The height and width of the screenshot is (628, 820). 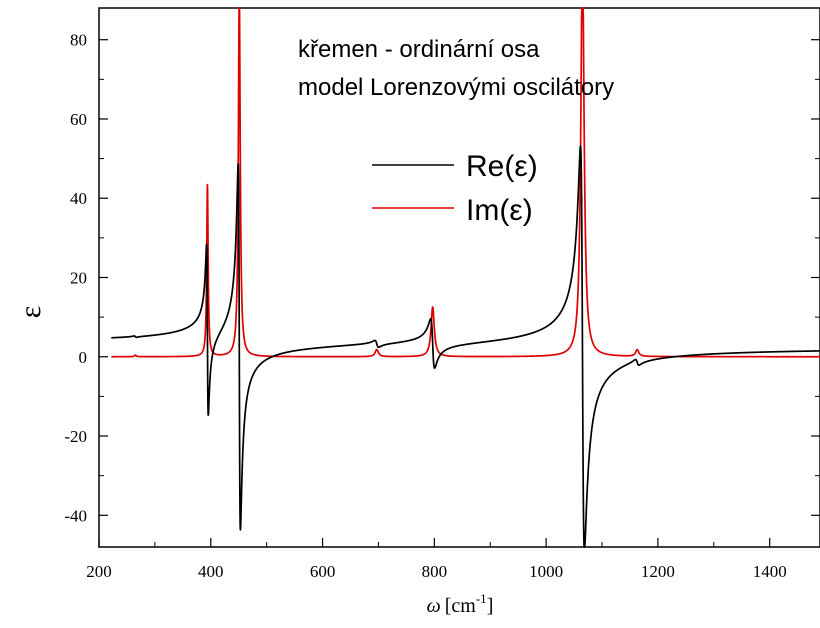 What do you see at coordinates (481, 598) in the screenshot?
I see `x-axis-unit-exp: -1` at bounding box center [481, 598].